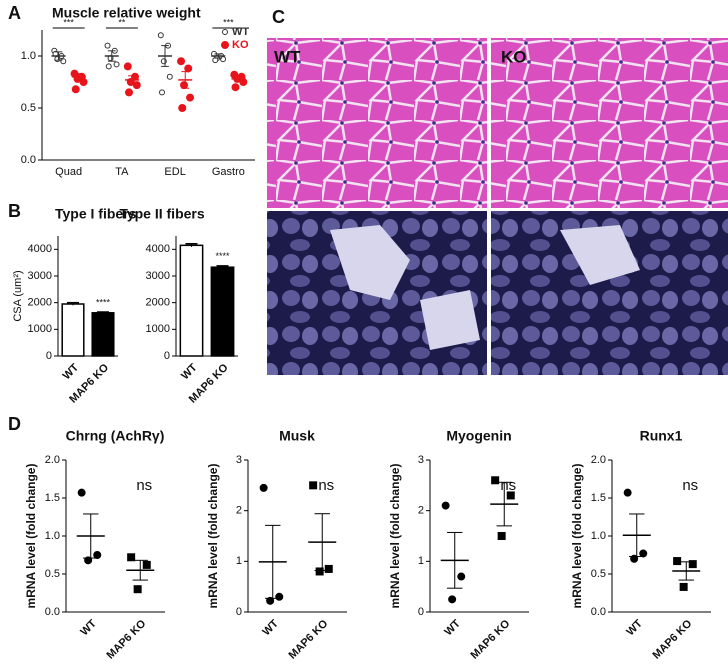 This screenshot has width=728, height=667. I want to click on x-tick-label: EDL, so click(174, 172).